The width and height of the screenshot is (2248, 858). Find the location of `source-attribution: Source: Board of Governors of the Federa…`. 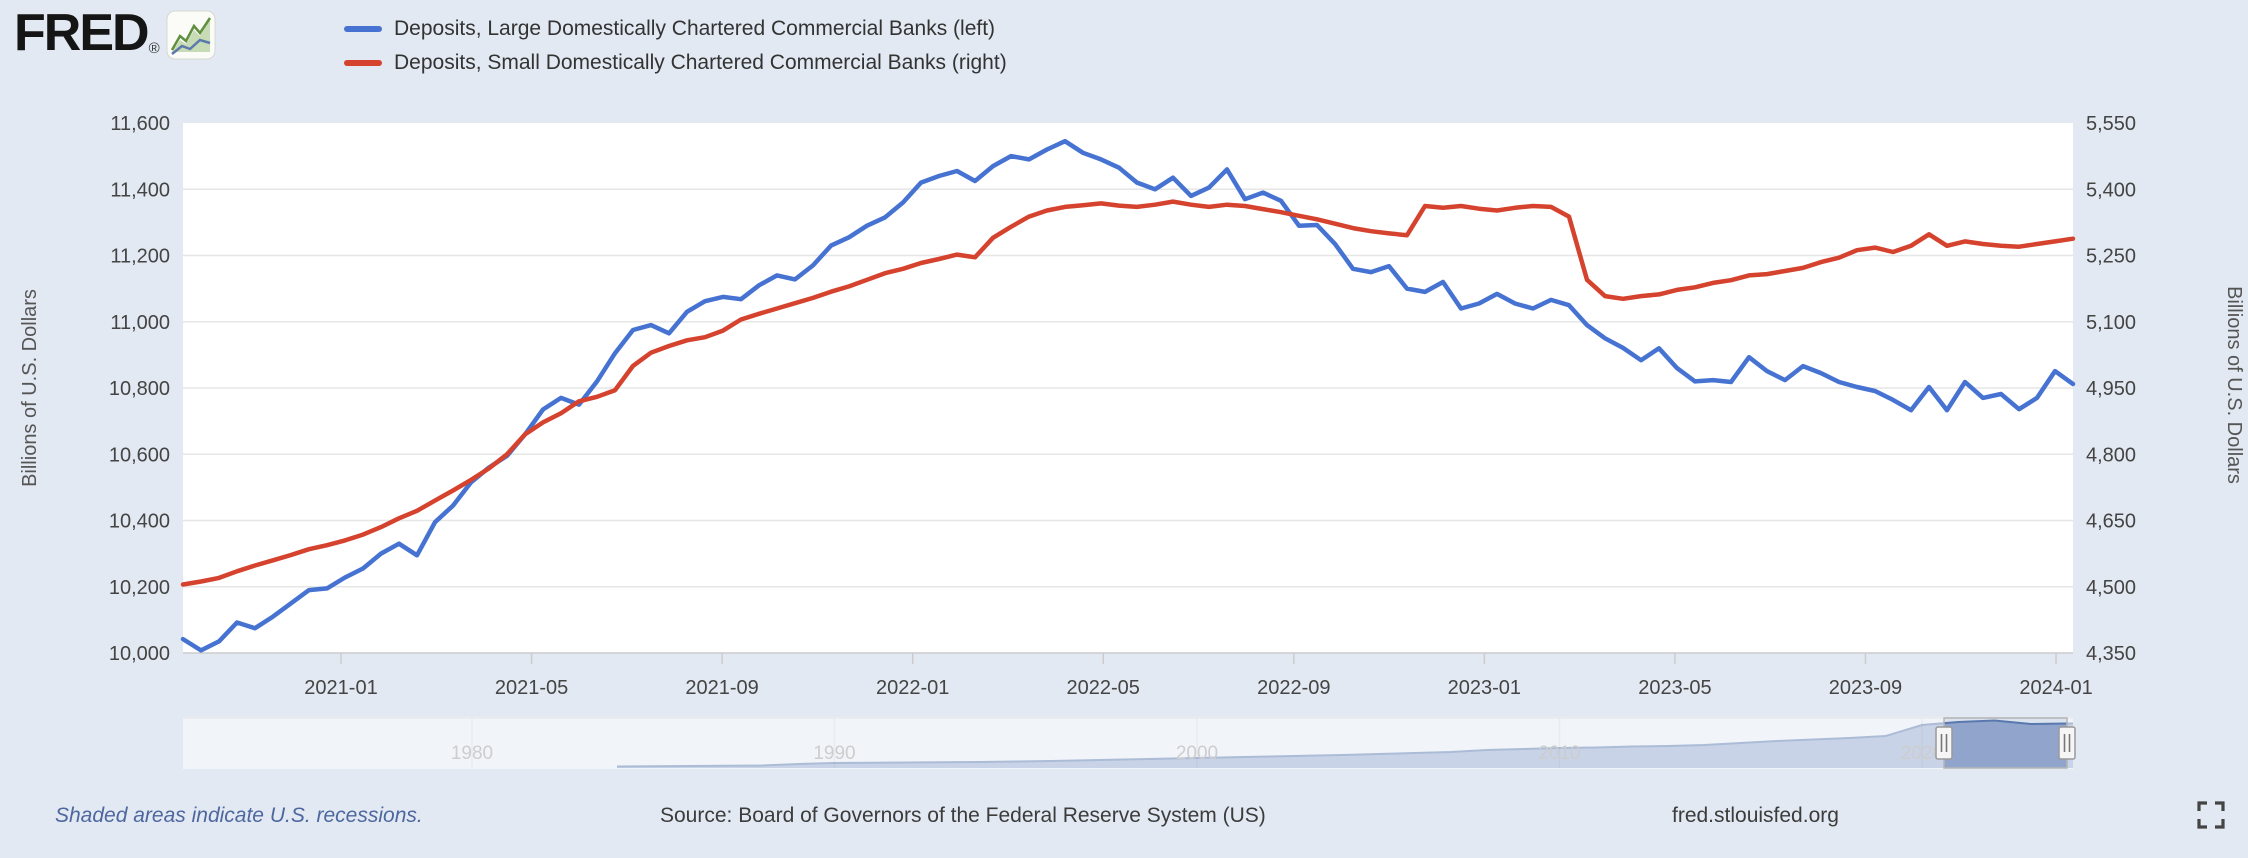

source-attribution: Source: Board of Governors of the Federa… is located at coordinates (963, 815).